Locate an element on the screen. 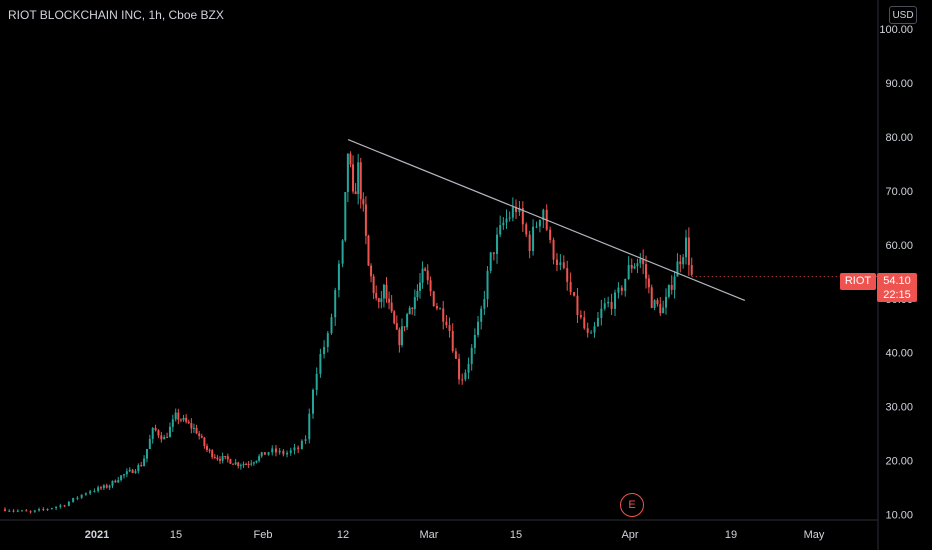  time-axis: 2021 15 Feb 12 Mar 15 Apr 19 May is located at coordinates (455, 535).